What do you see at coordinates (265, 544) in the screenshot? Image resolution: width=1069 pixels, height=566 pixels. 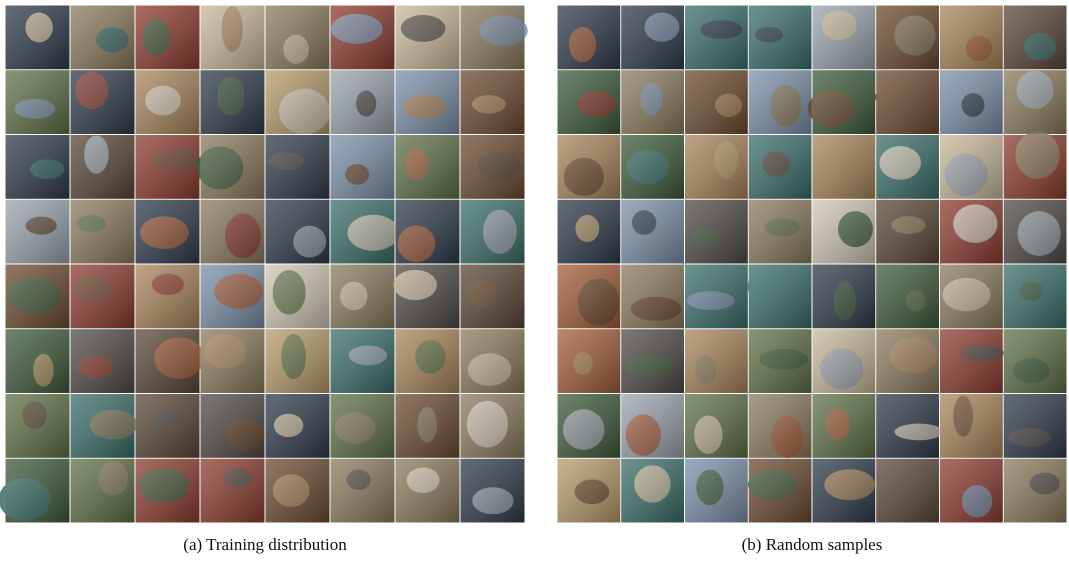 I see `caption: (a) Training distribution` at bounding box center [265, 544].